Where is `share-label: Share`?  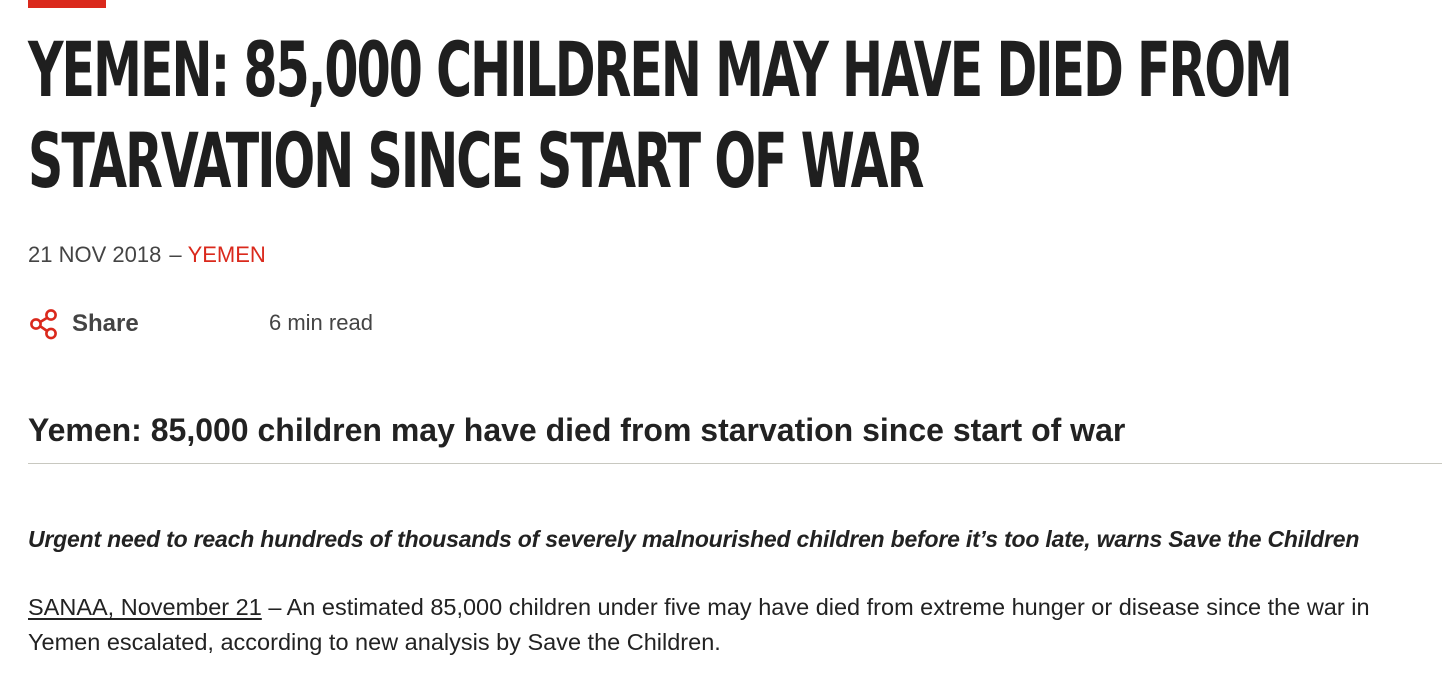 share-label: Share is located at coordinates (105, 323).